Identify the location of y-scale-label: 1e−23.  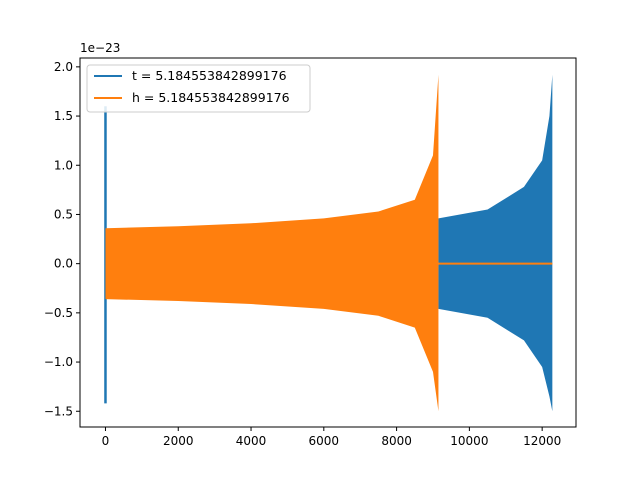
(100, 48).